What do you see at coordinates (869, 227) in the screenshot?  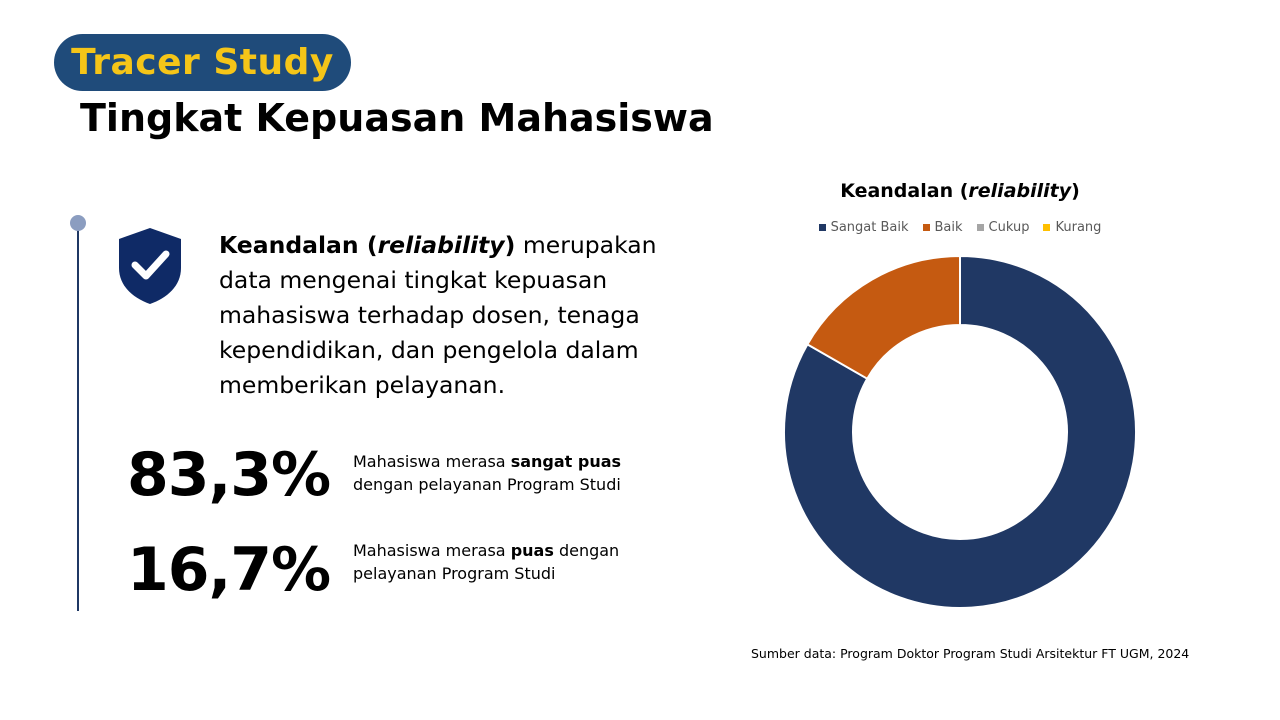 I see `legend-label: Sangat Baik` at bounding box center [869, 227].